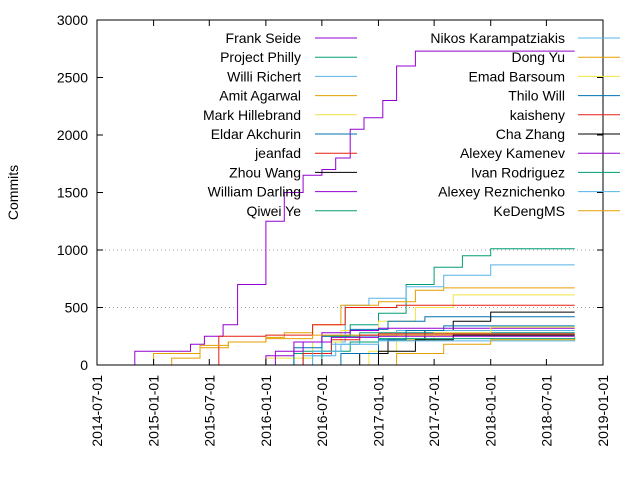  I want to click on x-tick-label: 2015-01-01, so click(154, 411).